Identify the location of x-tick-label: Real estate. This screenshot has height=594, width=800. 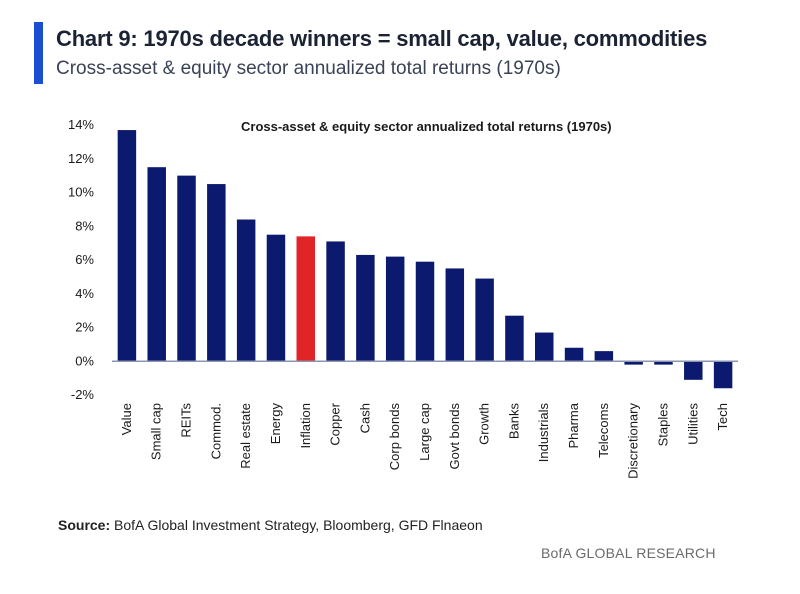
(245, 436).